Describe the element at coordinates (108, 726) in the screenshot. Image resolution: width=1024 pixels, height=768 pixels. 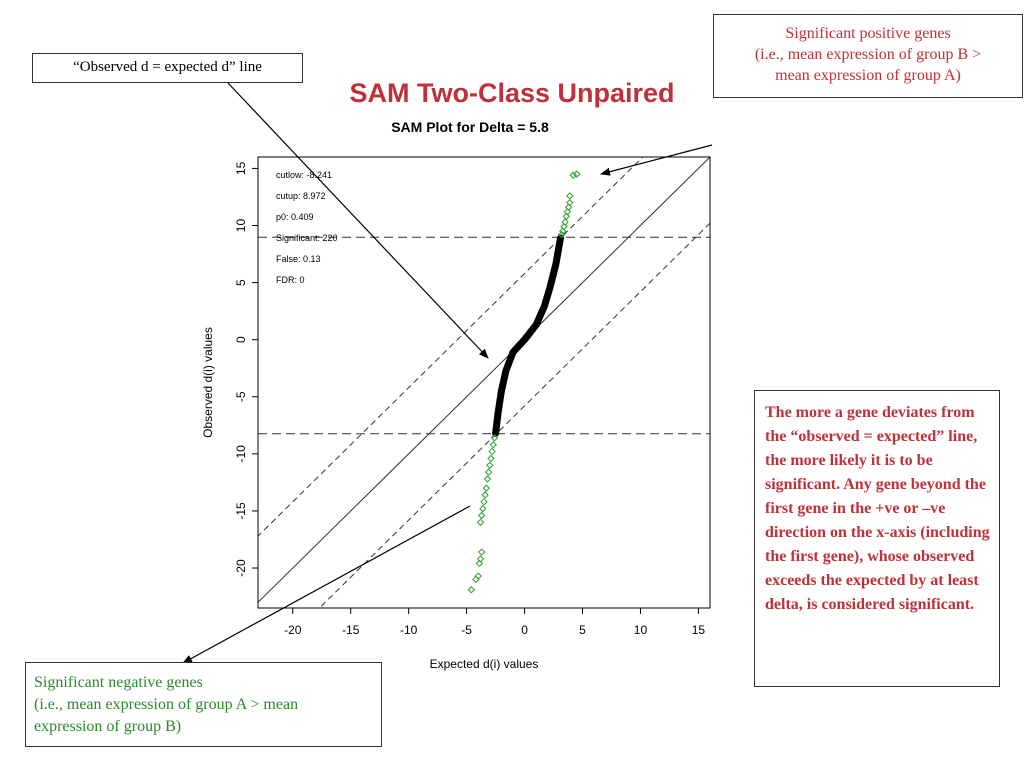
I see `negative-genes-line3: expression of group B)` at that location.